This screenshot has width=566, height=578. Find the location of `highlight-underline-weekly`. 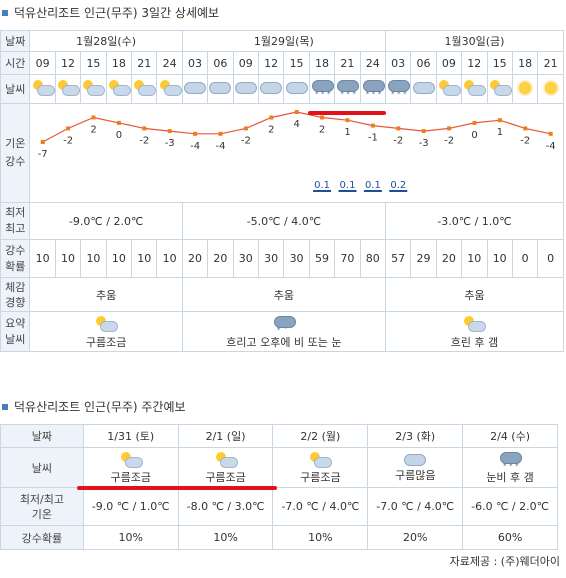

highlight-underline-weekly is located at coordinates (177, 488).